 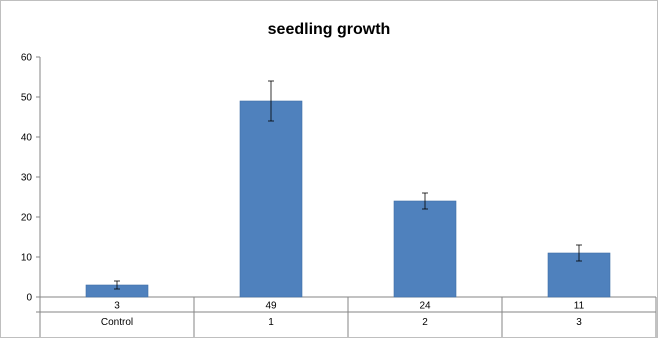 I want to click on x-category-label: Control, so click(x=117, y=322).